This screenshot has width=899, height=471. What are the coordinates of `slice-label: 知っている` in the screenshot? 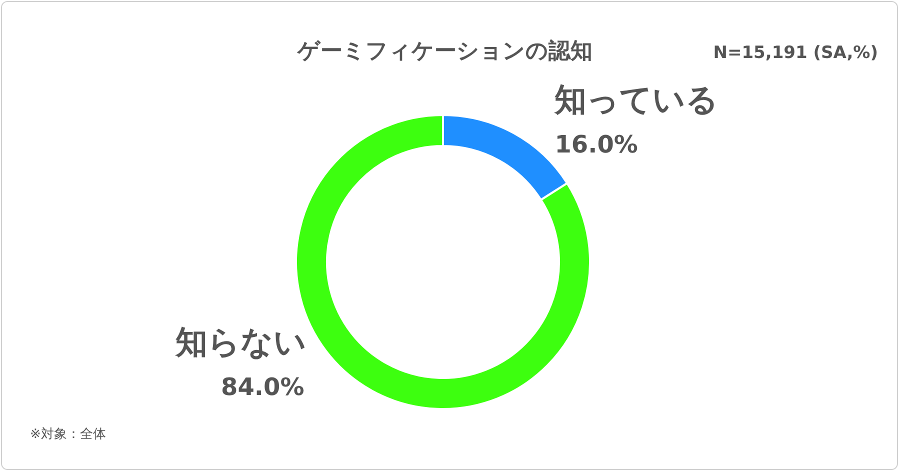 It's located at (636, 99).